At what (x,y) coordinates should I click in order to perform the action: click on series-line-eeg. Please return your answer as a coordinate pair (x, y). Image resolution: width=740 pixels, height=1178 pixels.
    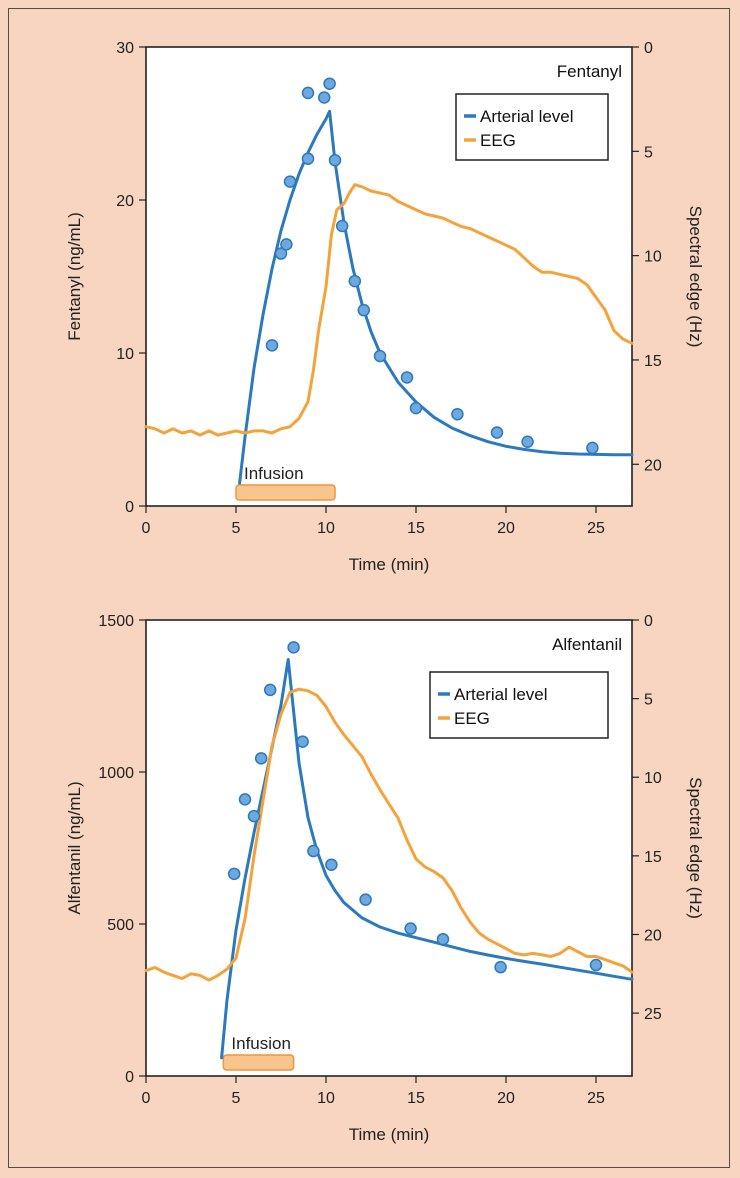
    Looking at the image, I should click on (389, 310).